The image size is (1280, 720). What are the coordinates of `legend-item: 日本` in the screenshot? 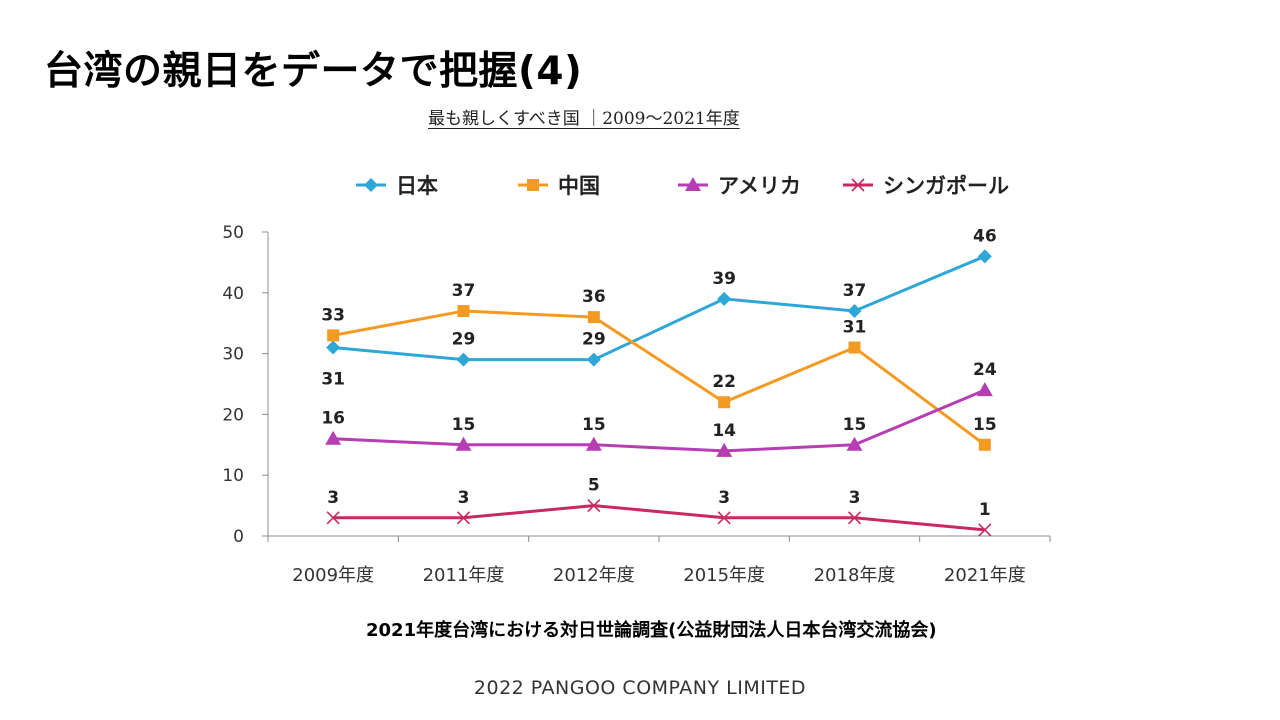 It's located at (397, 186).